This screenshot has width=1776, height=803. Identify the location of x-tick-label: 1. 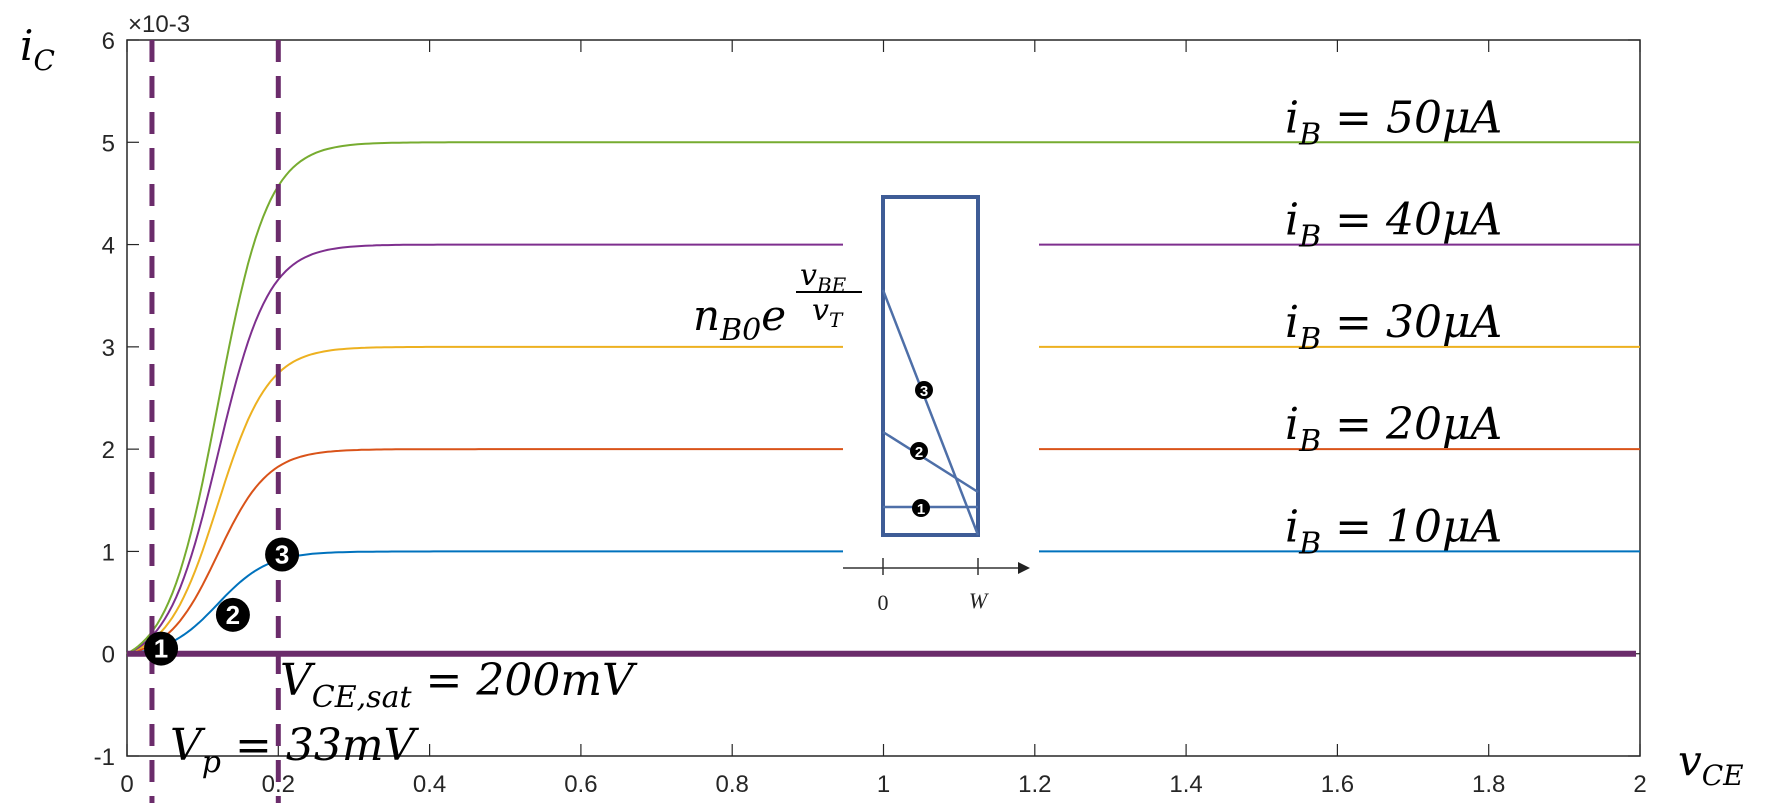
(883, 784).